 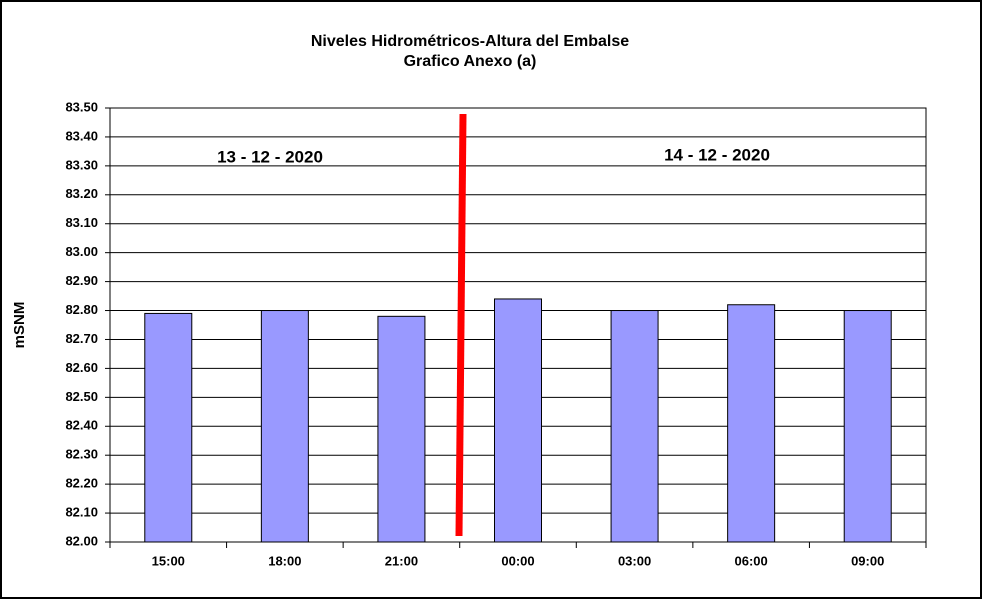 I want to click on y-tick-label: 82.70, so click(x=81, y=338).